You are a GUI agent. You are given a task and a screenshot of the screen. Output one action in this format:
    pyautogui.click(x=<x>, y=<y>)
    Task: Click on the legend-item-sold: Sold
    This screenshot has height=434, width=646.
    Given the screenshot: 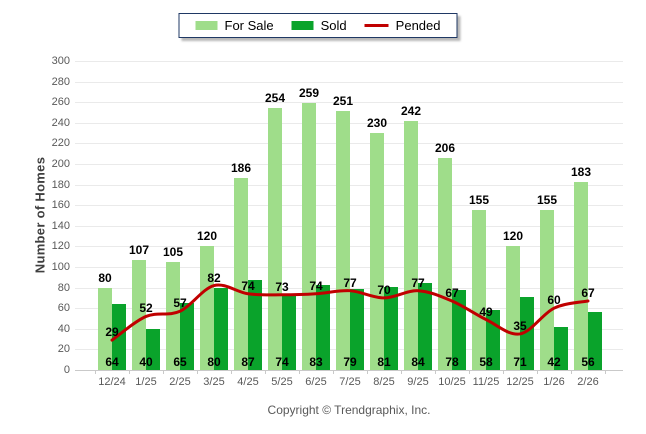 What is the action you would take?
    pyautogui.click(x=319, y=25)
    